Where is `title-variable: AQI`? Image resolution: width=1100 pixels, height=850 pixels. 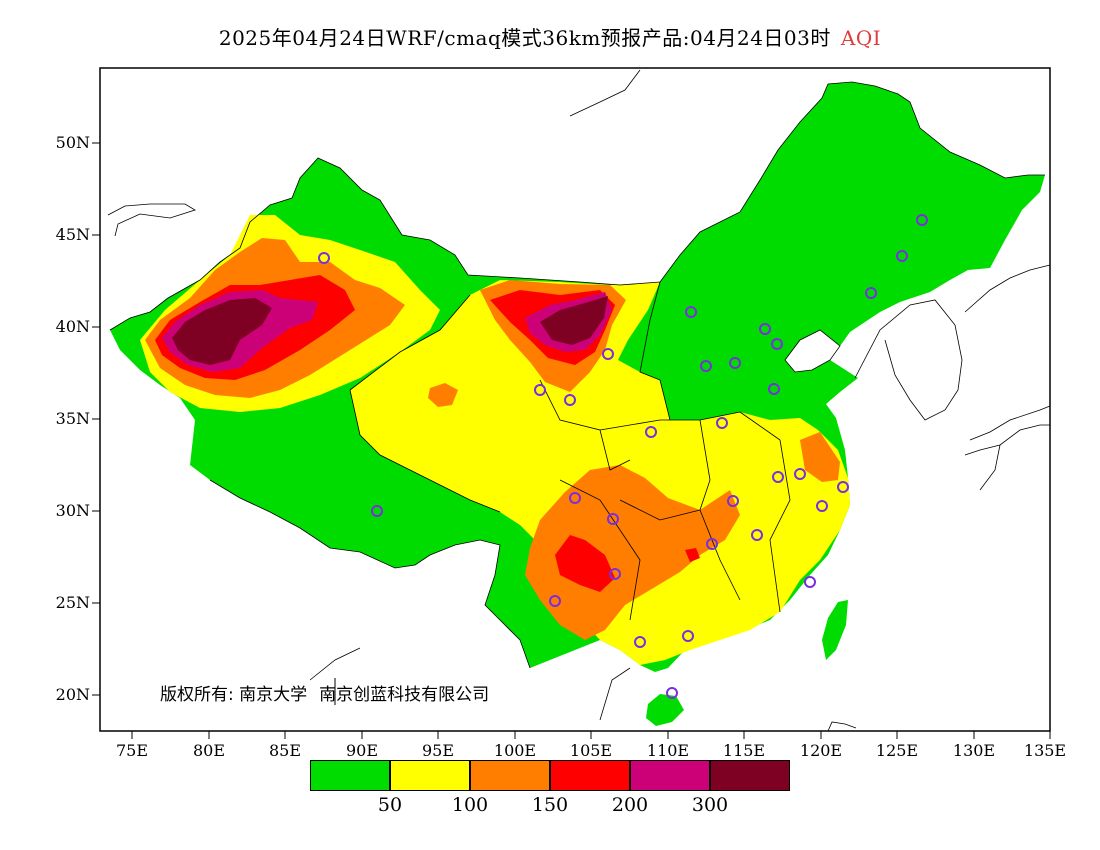
title-variable: AQI is located at coordinates (861, 38).